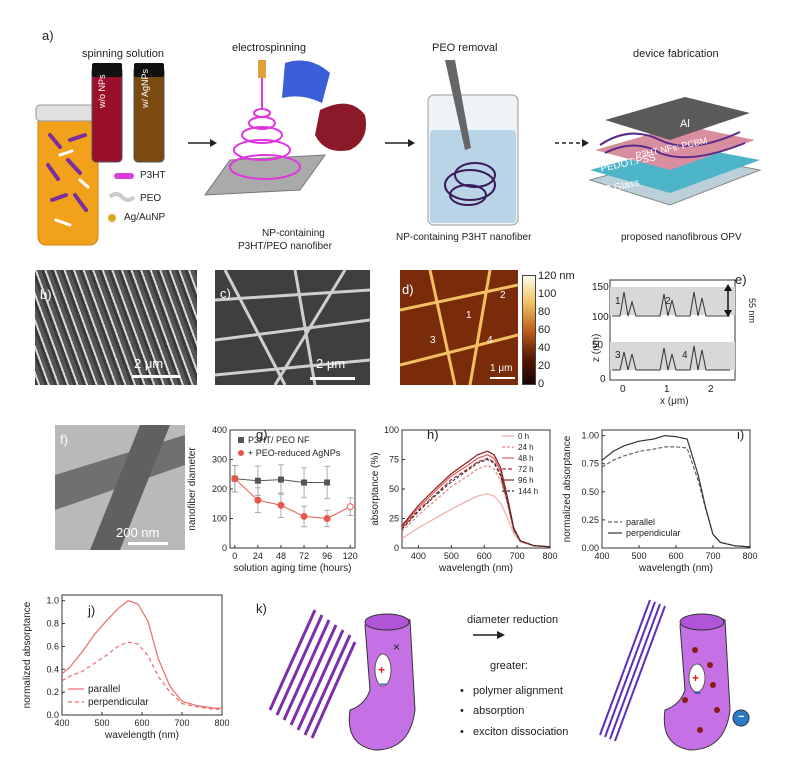 The width and height of the screenshot is (800, 762). What do you see at coordinates (544, 366) in the screenshot?
I see `cb-tick-5: 20` at bounding box center [544, 366].